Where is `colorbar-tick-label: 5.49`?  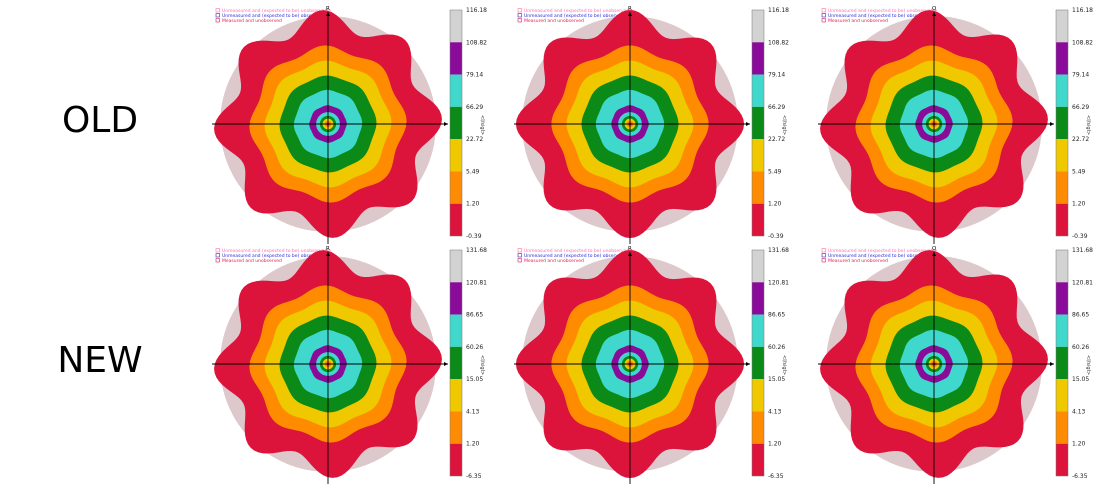
colorbar-tick-label: 5.49 is located at coordinates (775, 171).